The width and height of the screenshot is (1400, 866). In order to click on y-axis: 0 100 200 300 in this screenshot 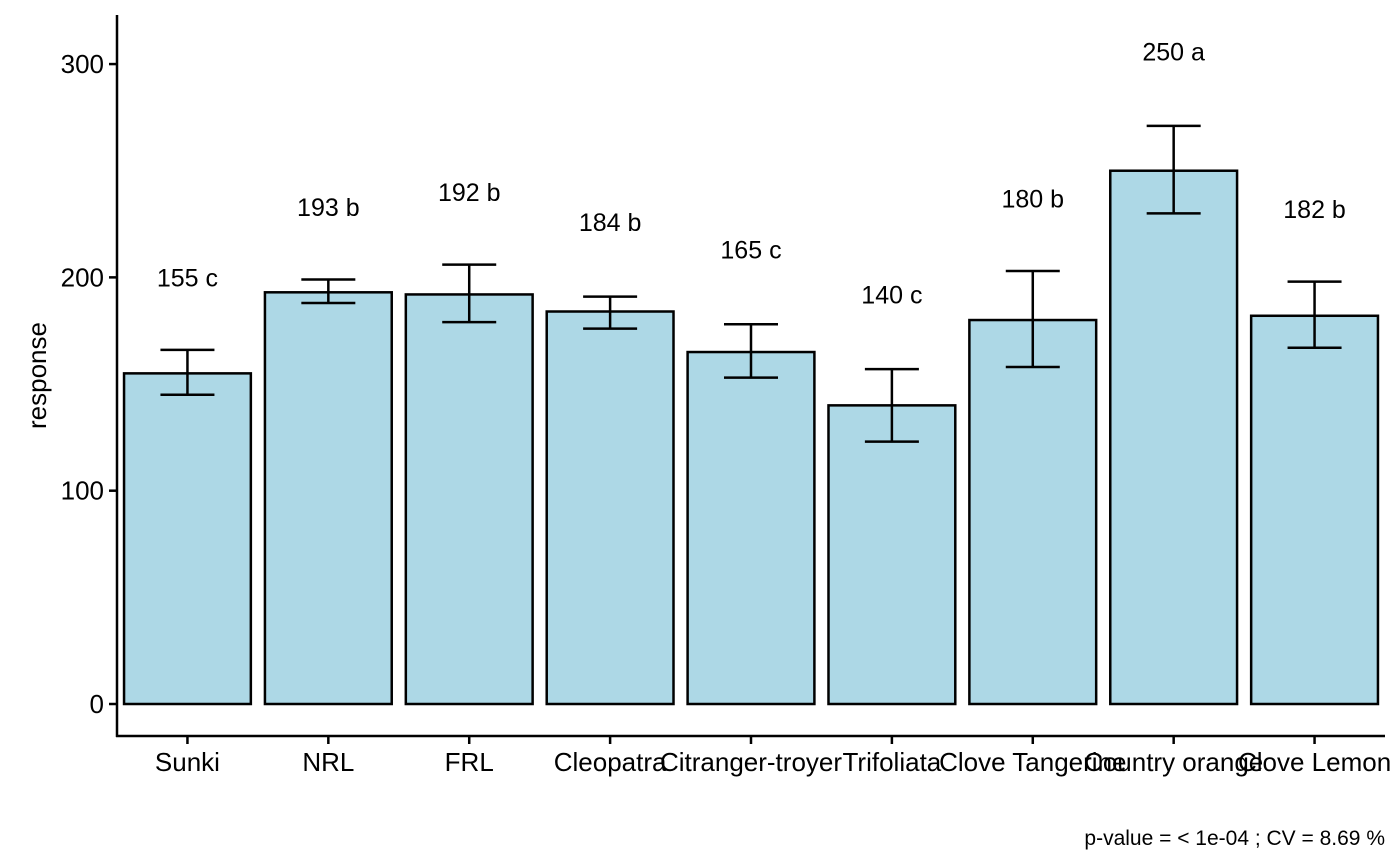, I will do `click(90, 376)`.